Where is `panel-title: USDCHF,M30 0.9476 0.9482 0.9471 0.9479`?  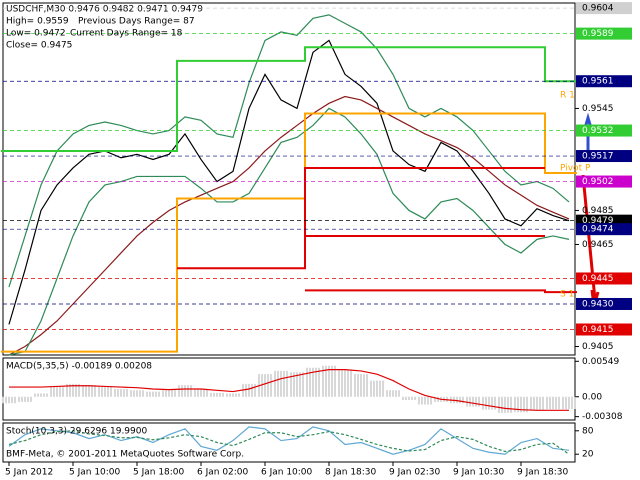 panel-title: USDCHF,M30 0.9476 0.9482 0.9471 0.9479 is located at coordinates (104, 10).